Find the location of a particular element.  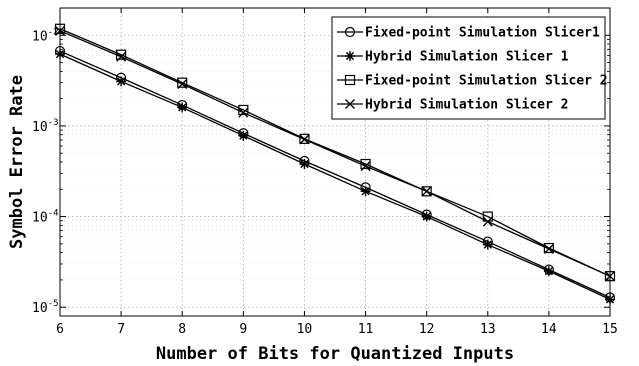

x-tick-label: 9 is located at coordinates (243, 329).